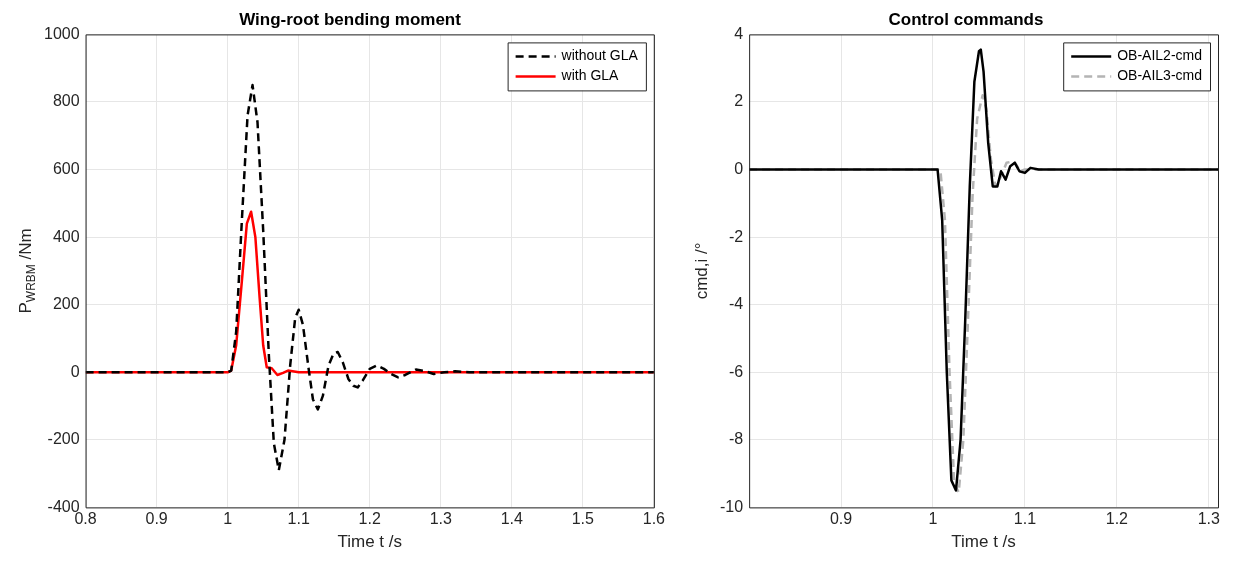 Image resolution: width=1238 pixels, height=565 pixels. I want to click on legend-label: OB-AIL3-cmd, so click(1160, 75).